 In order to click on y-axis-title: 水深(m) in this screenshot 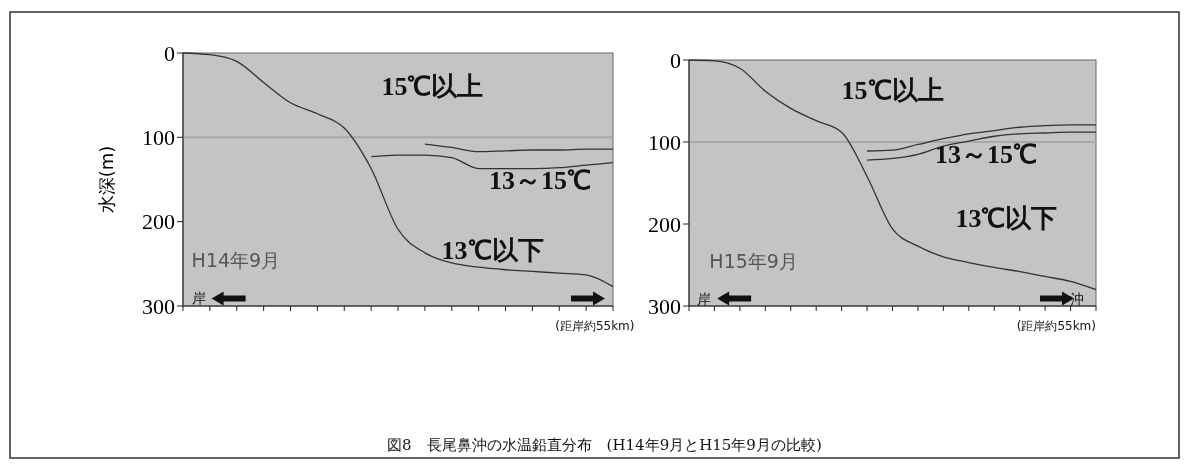, I will do `click(106, 179)`.